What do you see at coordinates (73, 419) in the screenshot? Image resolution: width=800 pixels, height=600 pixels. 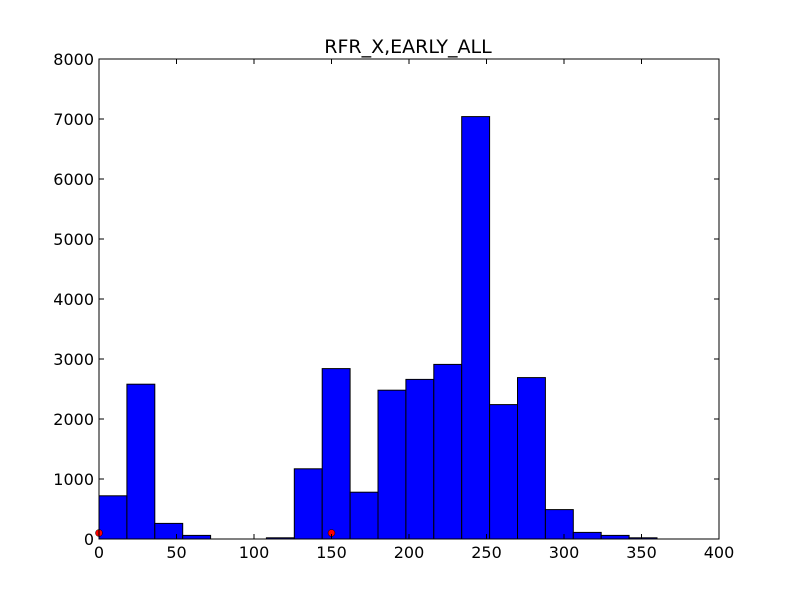 I see `y-tick-label-2: 2000` at bounding box center [73, 419].